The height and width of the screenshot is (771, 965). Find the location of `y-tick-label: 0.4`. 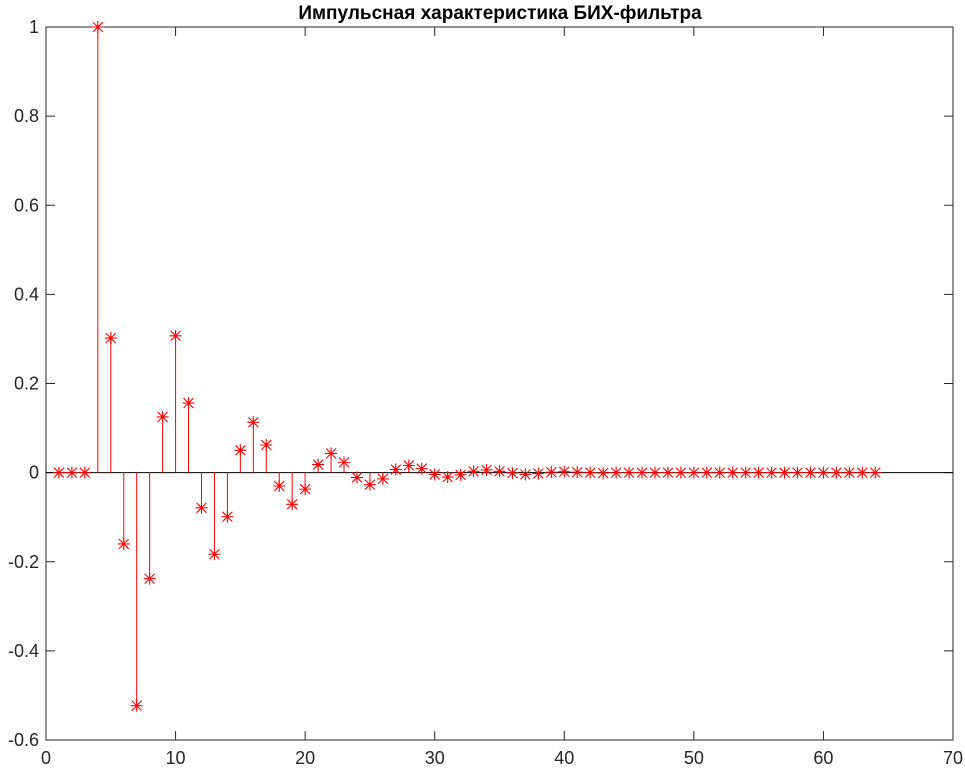

y-tick-label: 0.4 is located at coordinates (26, 294).